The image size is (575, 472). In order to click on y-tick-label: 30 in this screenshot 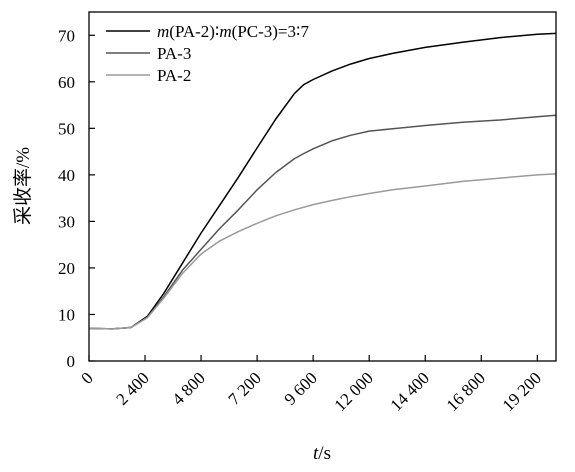, I will do `click(66, 221)`.